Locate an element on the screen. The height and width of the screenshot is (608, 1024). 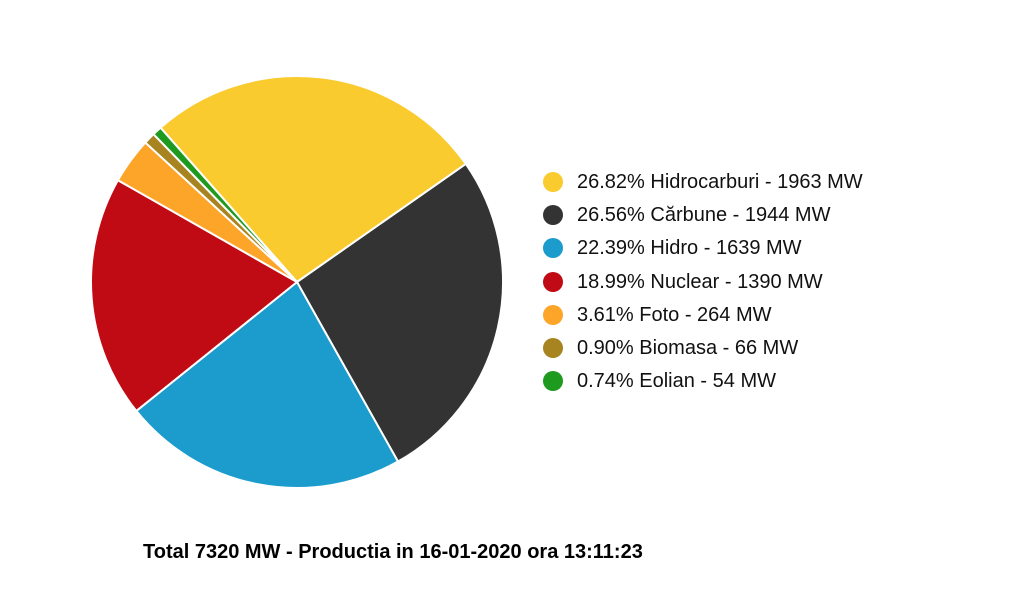
legend-item: 0.90% Biomasa - 66 MW is located at coordinates (703, 347).